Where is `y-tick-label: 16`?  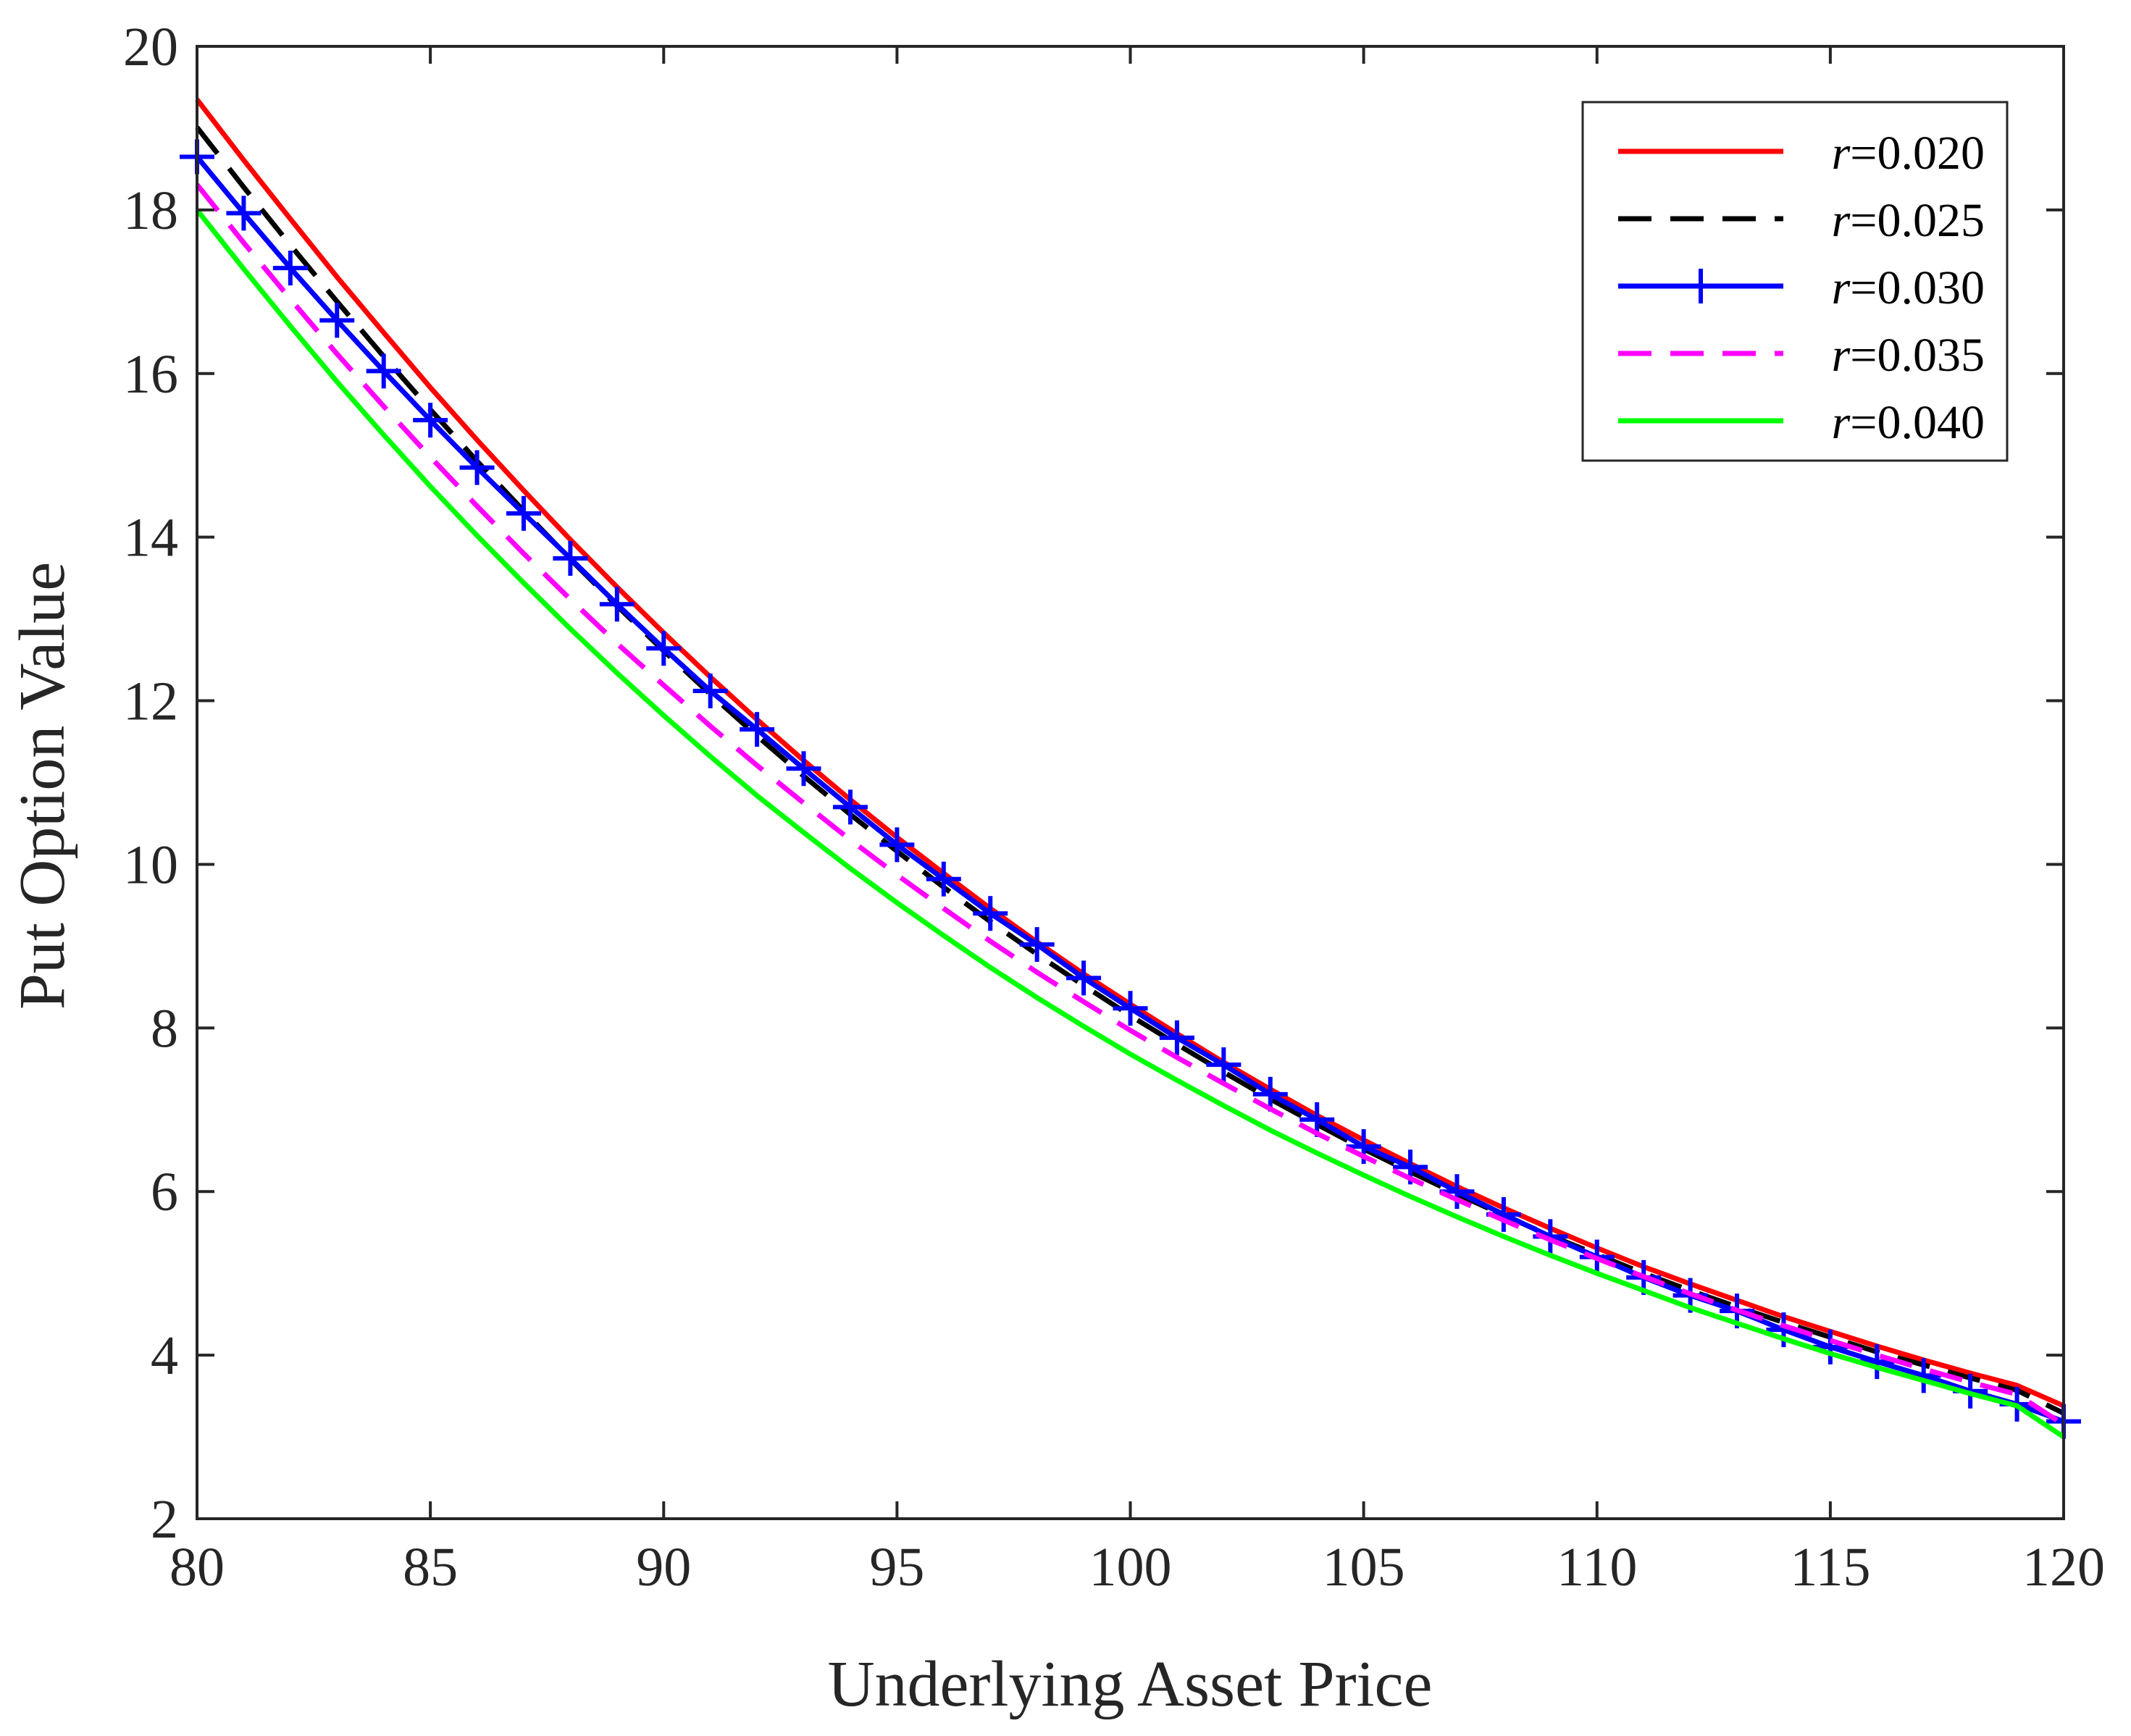 y-tick-label: 16 is located at coordinates (151, 374).